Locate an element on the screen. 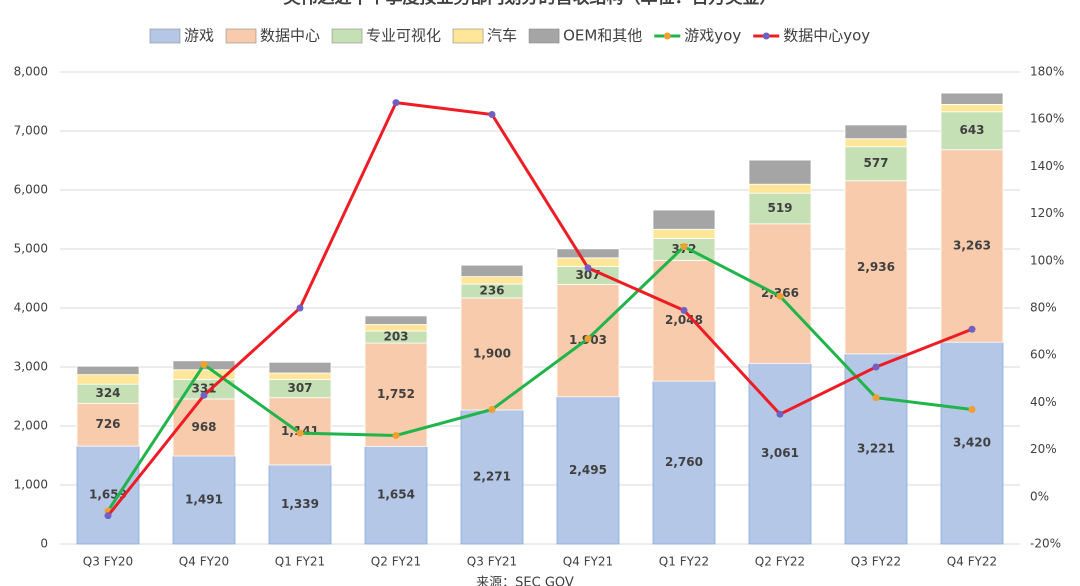  y2-tick-label: 180% is located at coordinates (1047, 72).